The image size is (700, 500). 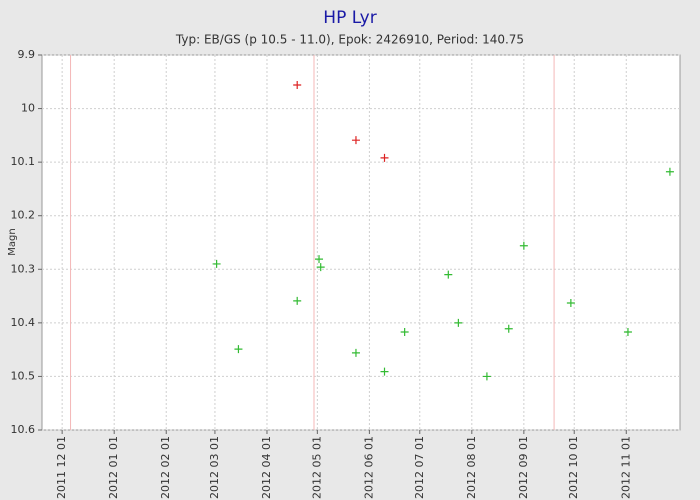 I want to click on x-tick-label: 2012 08 01, so click(x=471, y=467).